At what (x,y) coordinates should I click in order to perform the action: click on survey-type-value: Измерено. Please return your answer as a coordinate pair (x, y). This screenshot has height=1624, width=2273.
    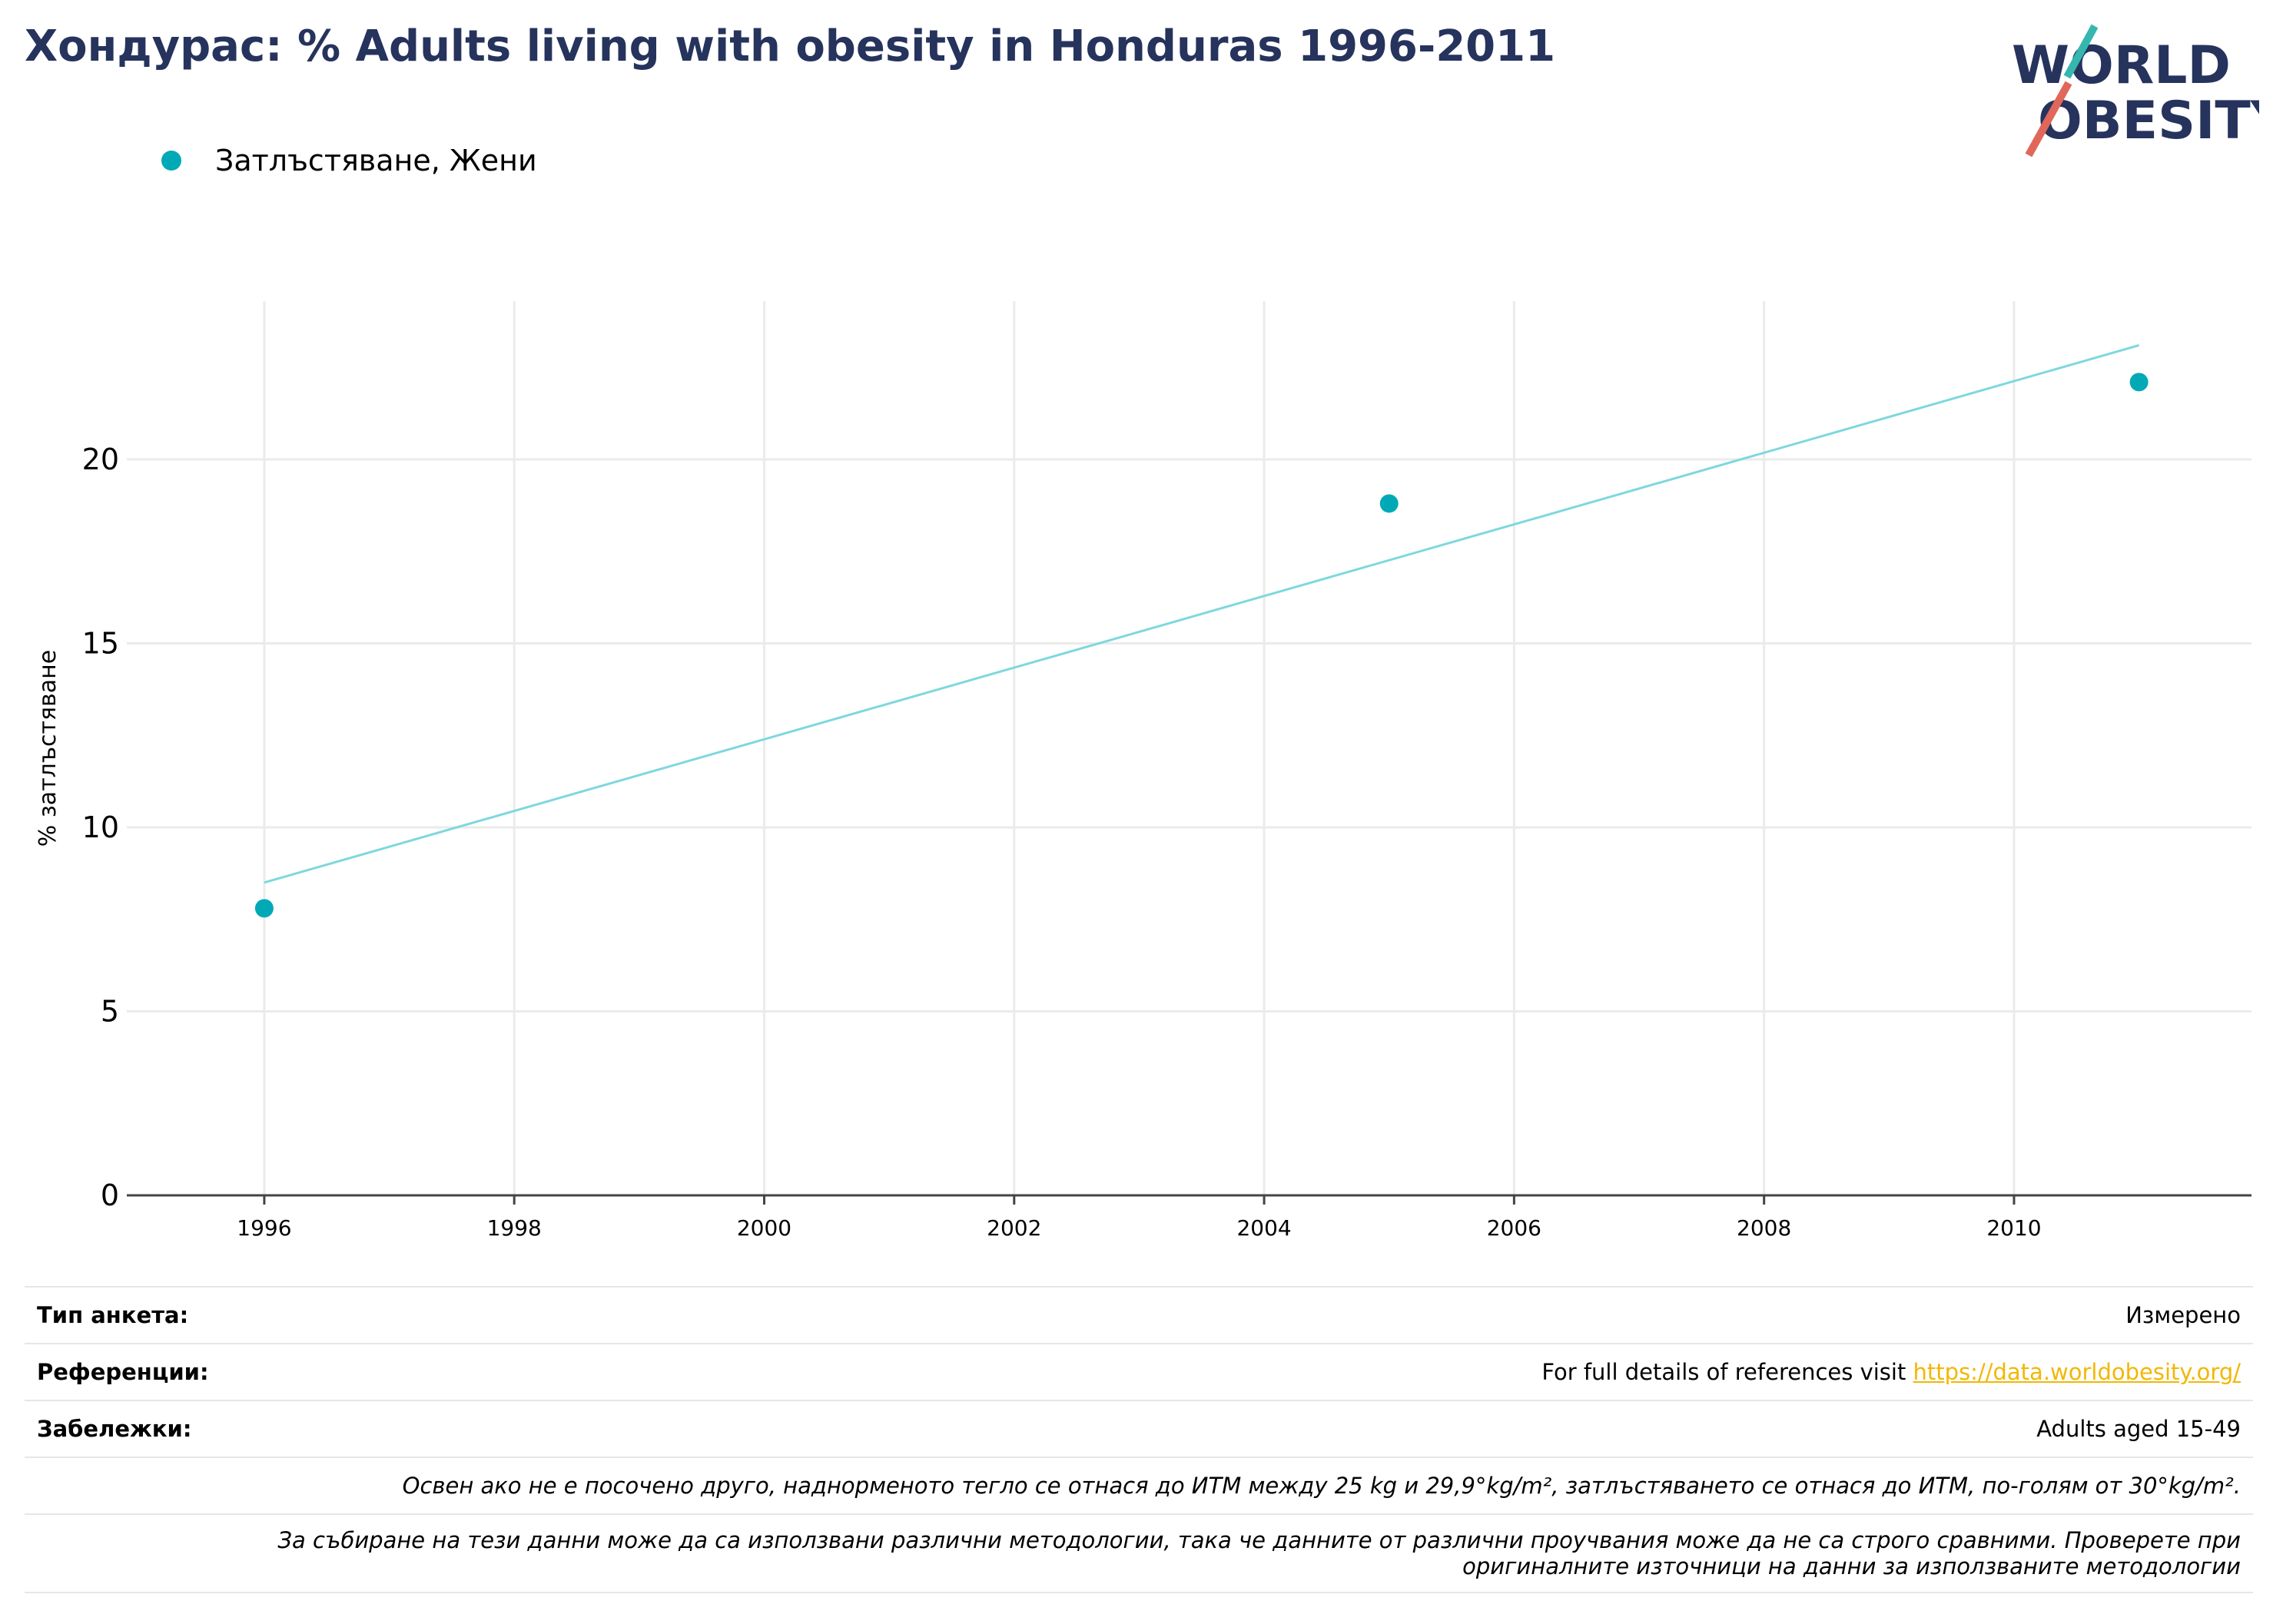
    Looking at the image, I should click on (2183, 1315).